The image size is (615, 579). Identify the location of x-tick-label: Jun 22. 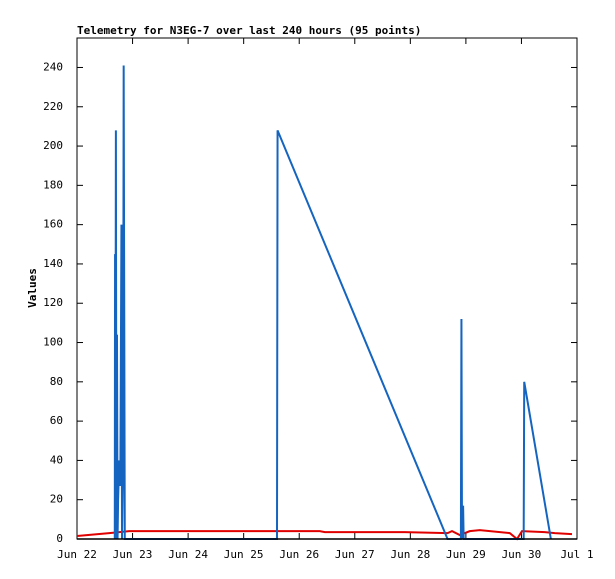
(77, 554).